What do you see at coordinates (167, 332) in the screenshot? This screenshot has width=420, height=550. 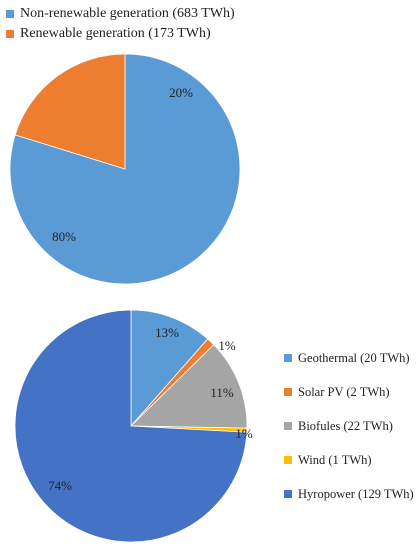 I see `slice-percent-label: 13%` at bounding box center [167, 332].